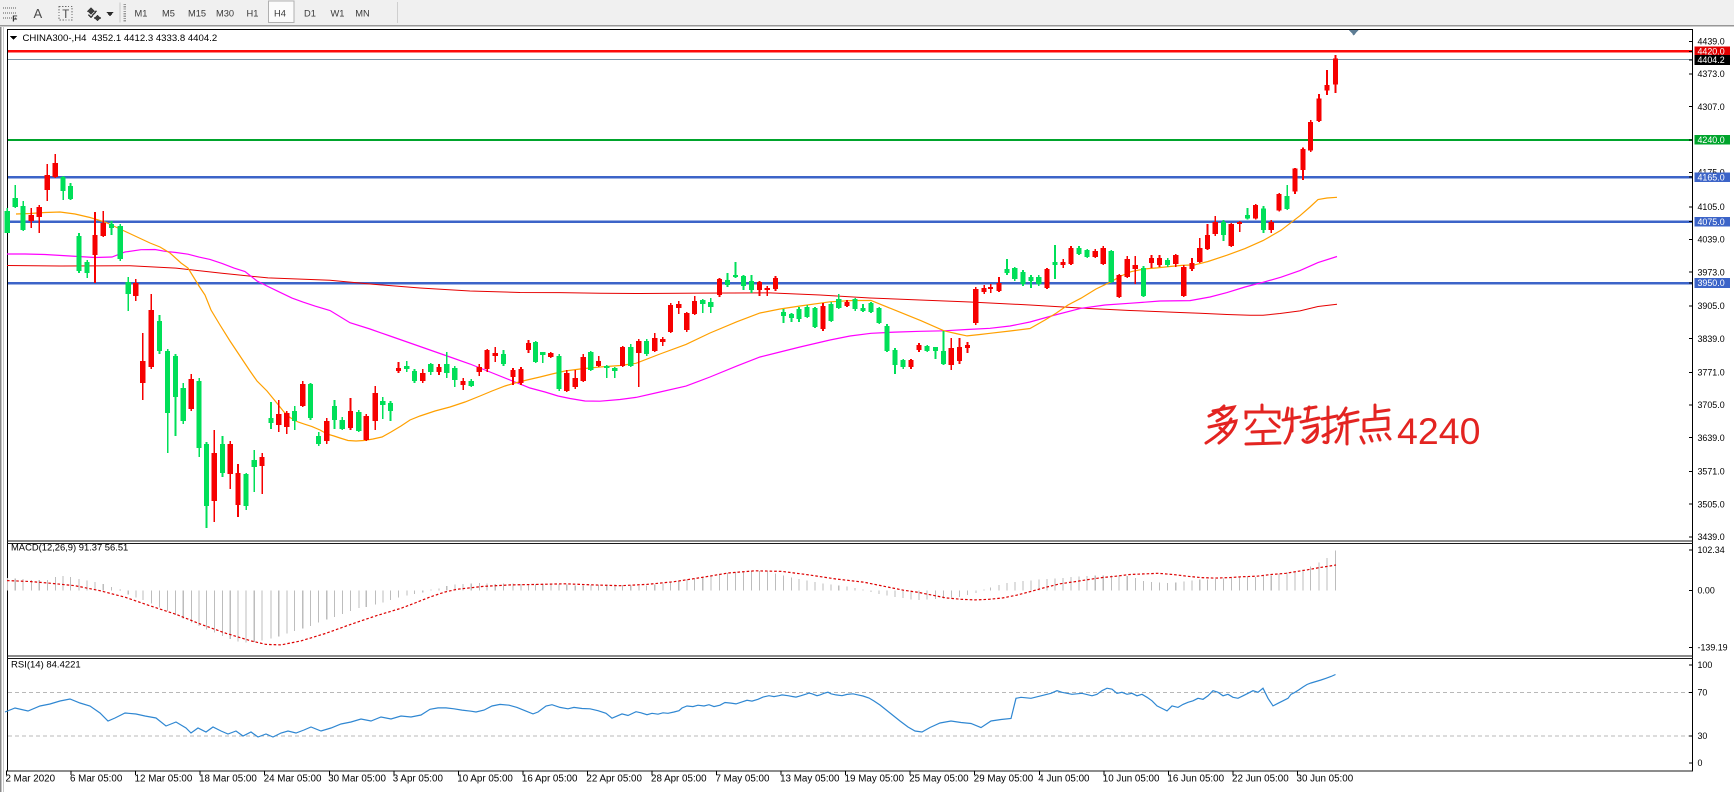  What do you see at coordinates (225, 14) in the screenshot?
I see `svg-text: M30` at bounding box center [225, 14].